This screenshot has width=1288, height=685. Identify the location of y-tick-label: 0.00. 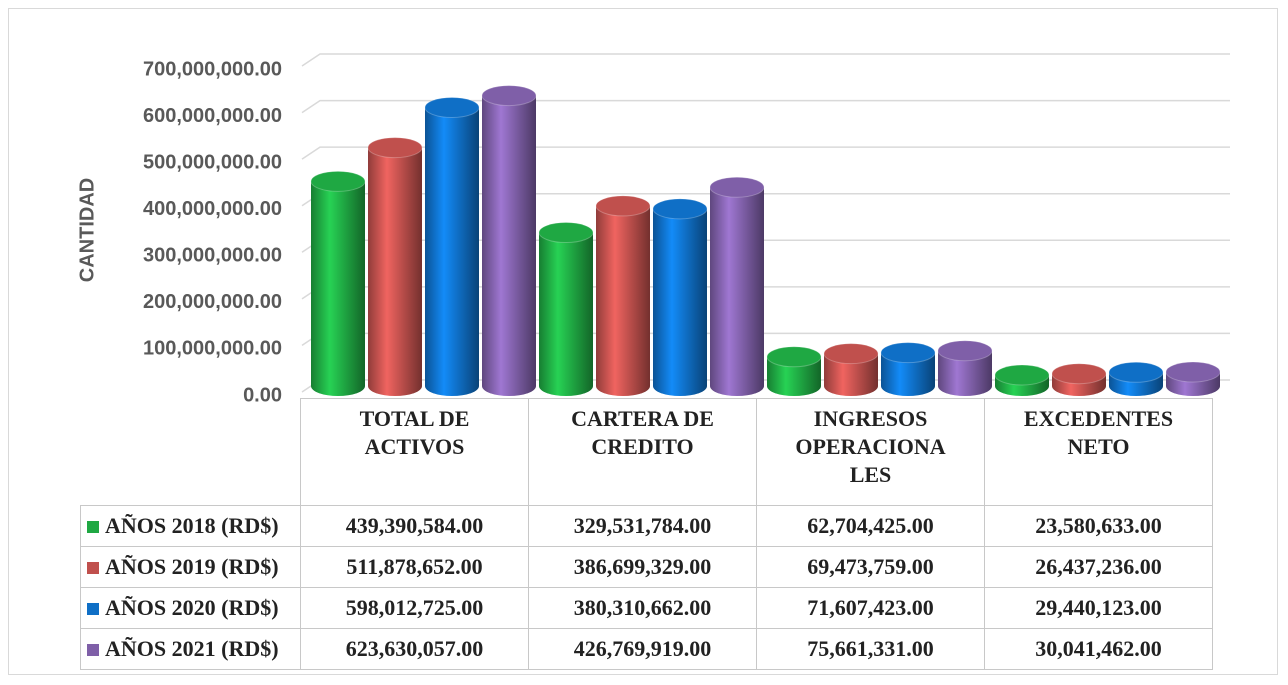
(262, 395).